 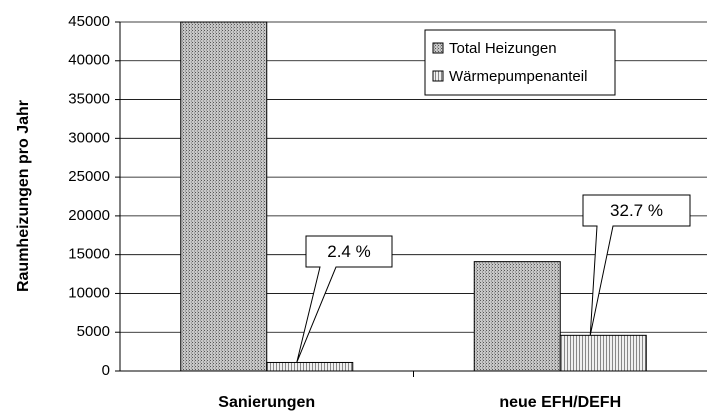 I want to click on y-tick-label: 15000, so click(x=89, y=254).